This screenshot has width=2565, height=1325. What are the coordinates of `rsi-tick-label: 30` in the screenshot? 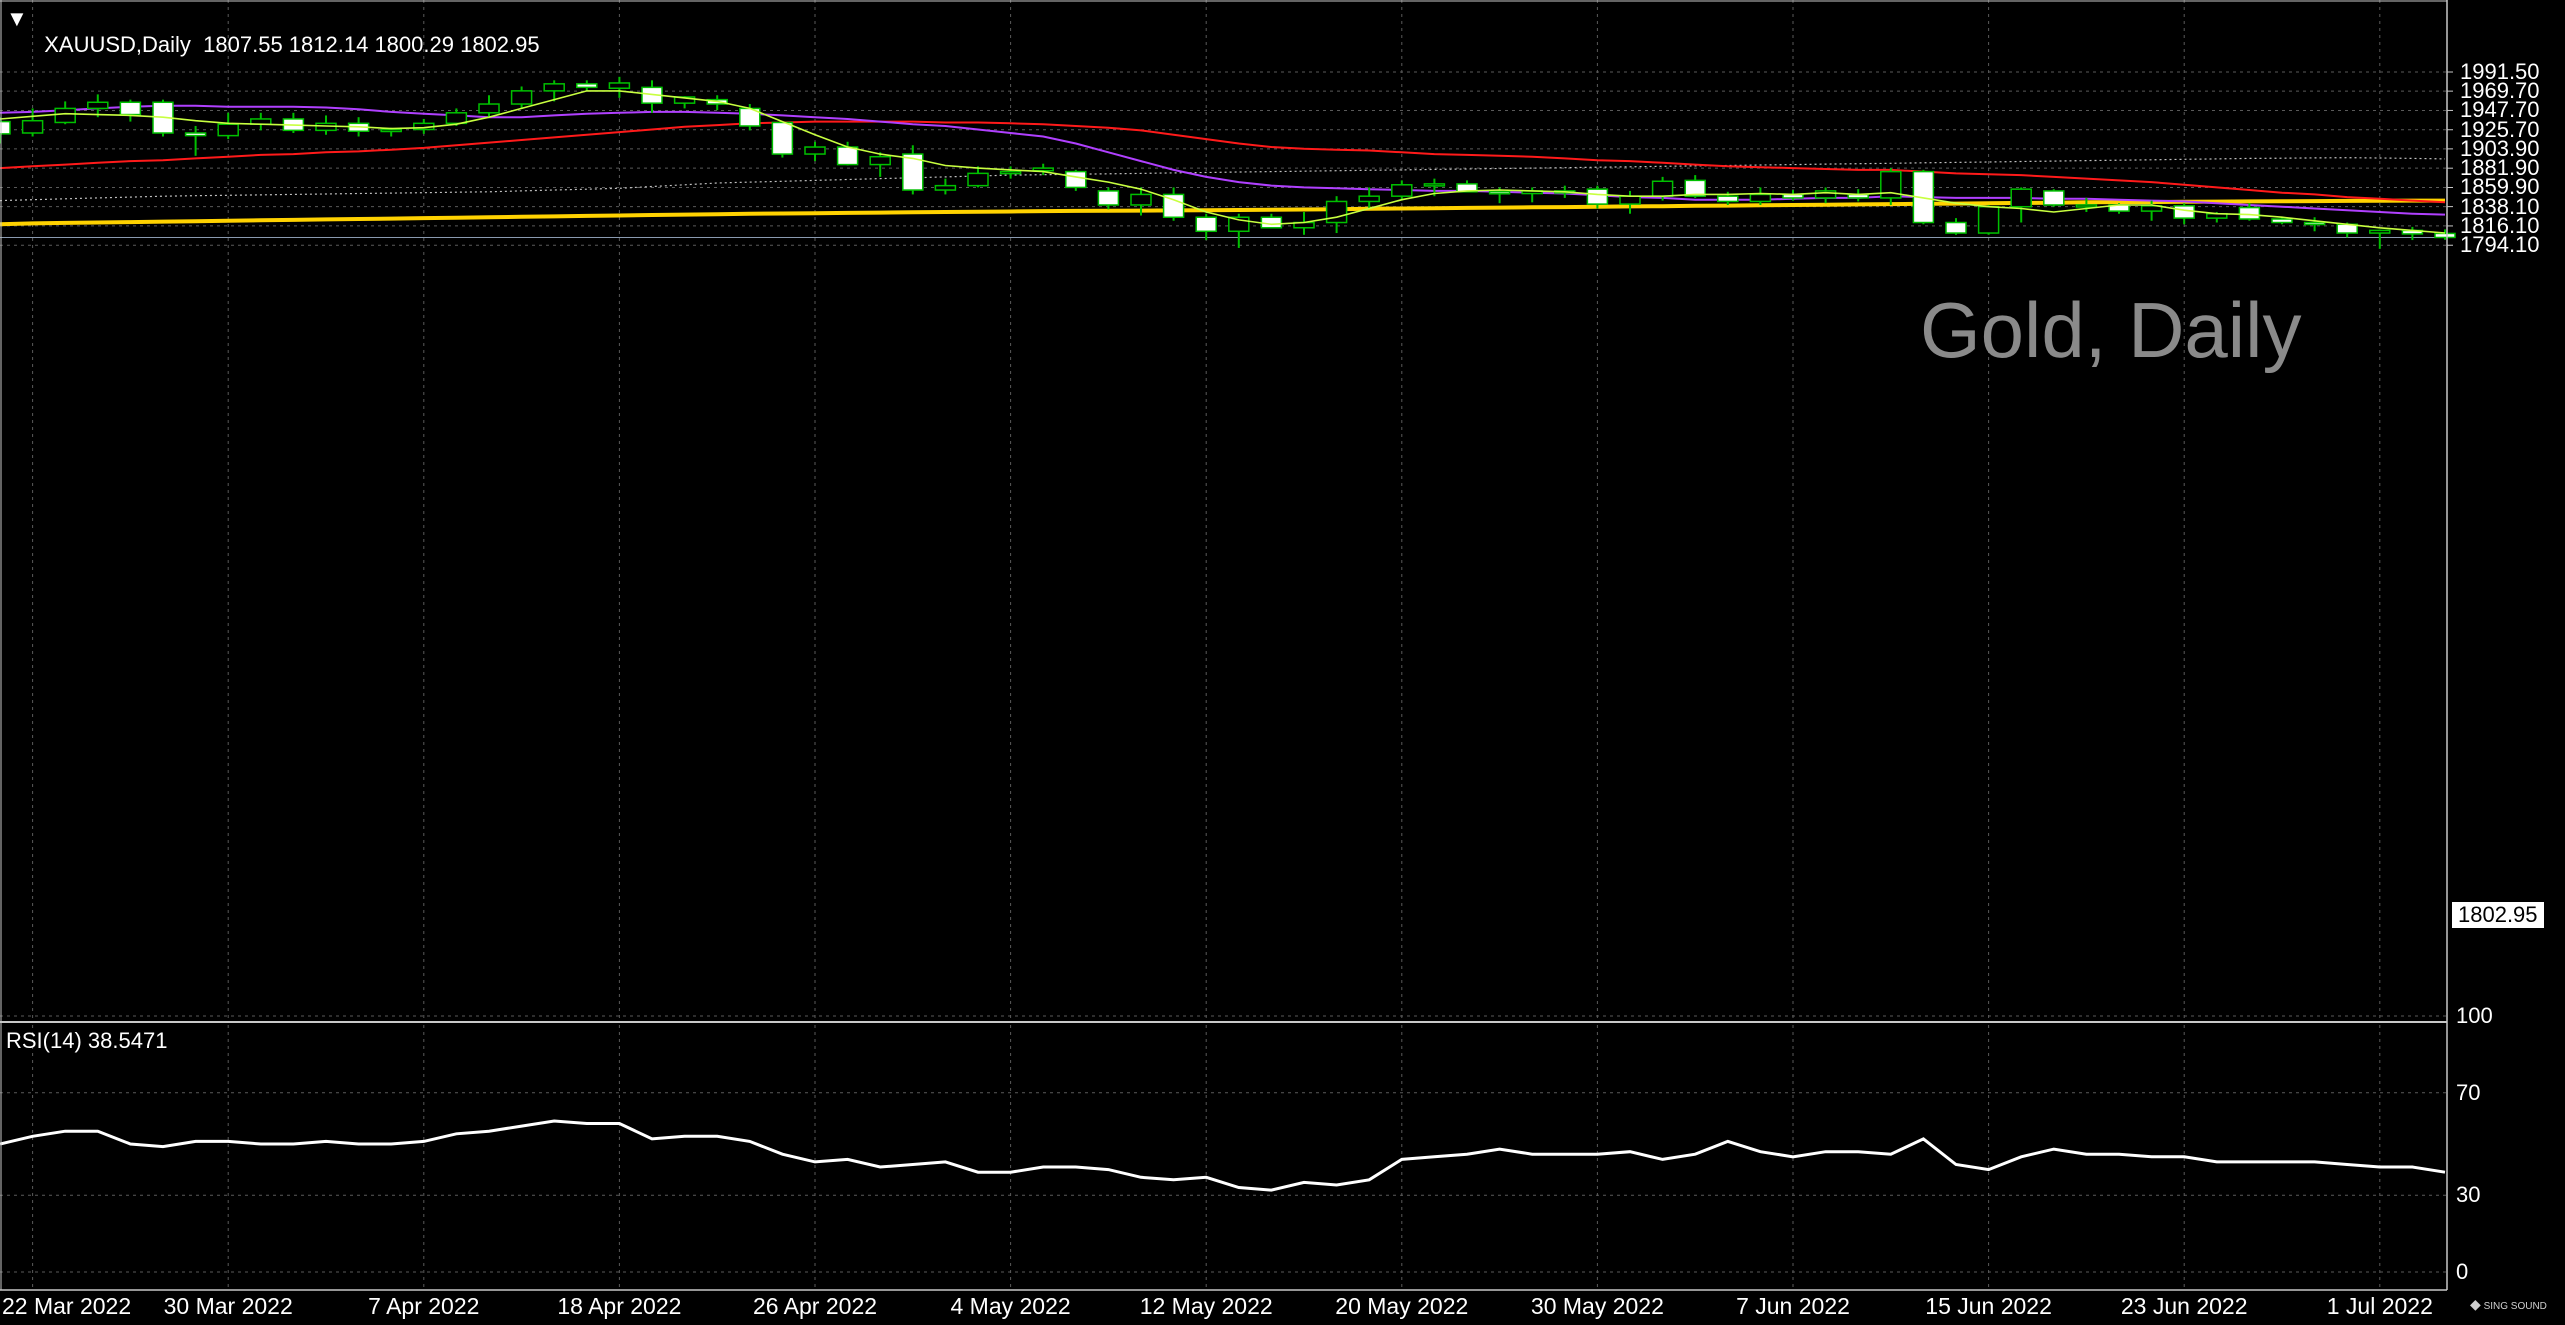 It's located at (2468, 1195).